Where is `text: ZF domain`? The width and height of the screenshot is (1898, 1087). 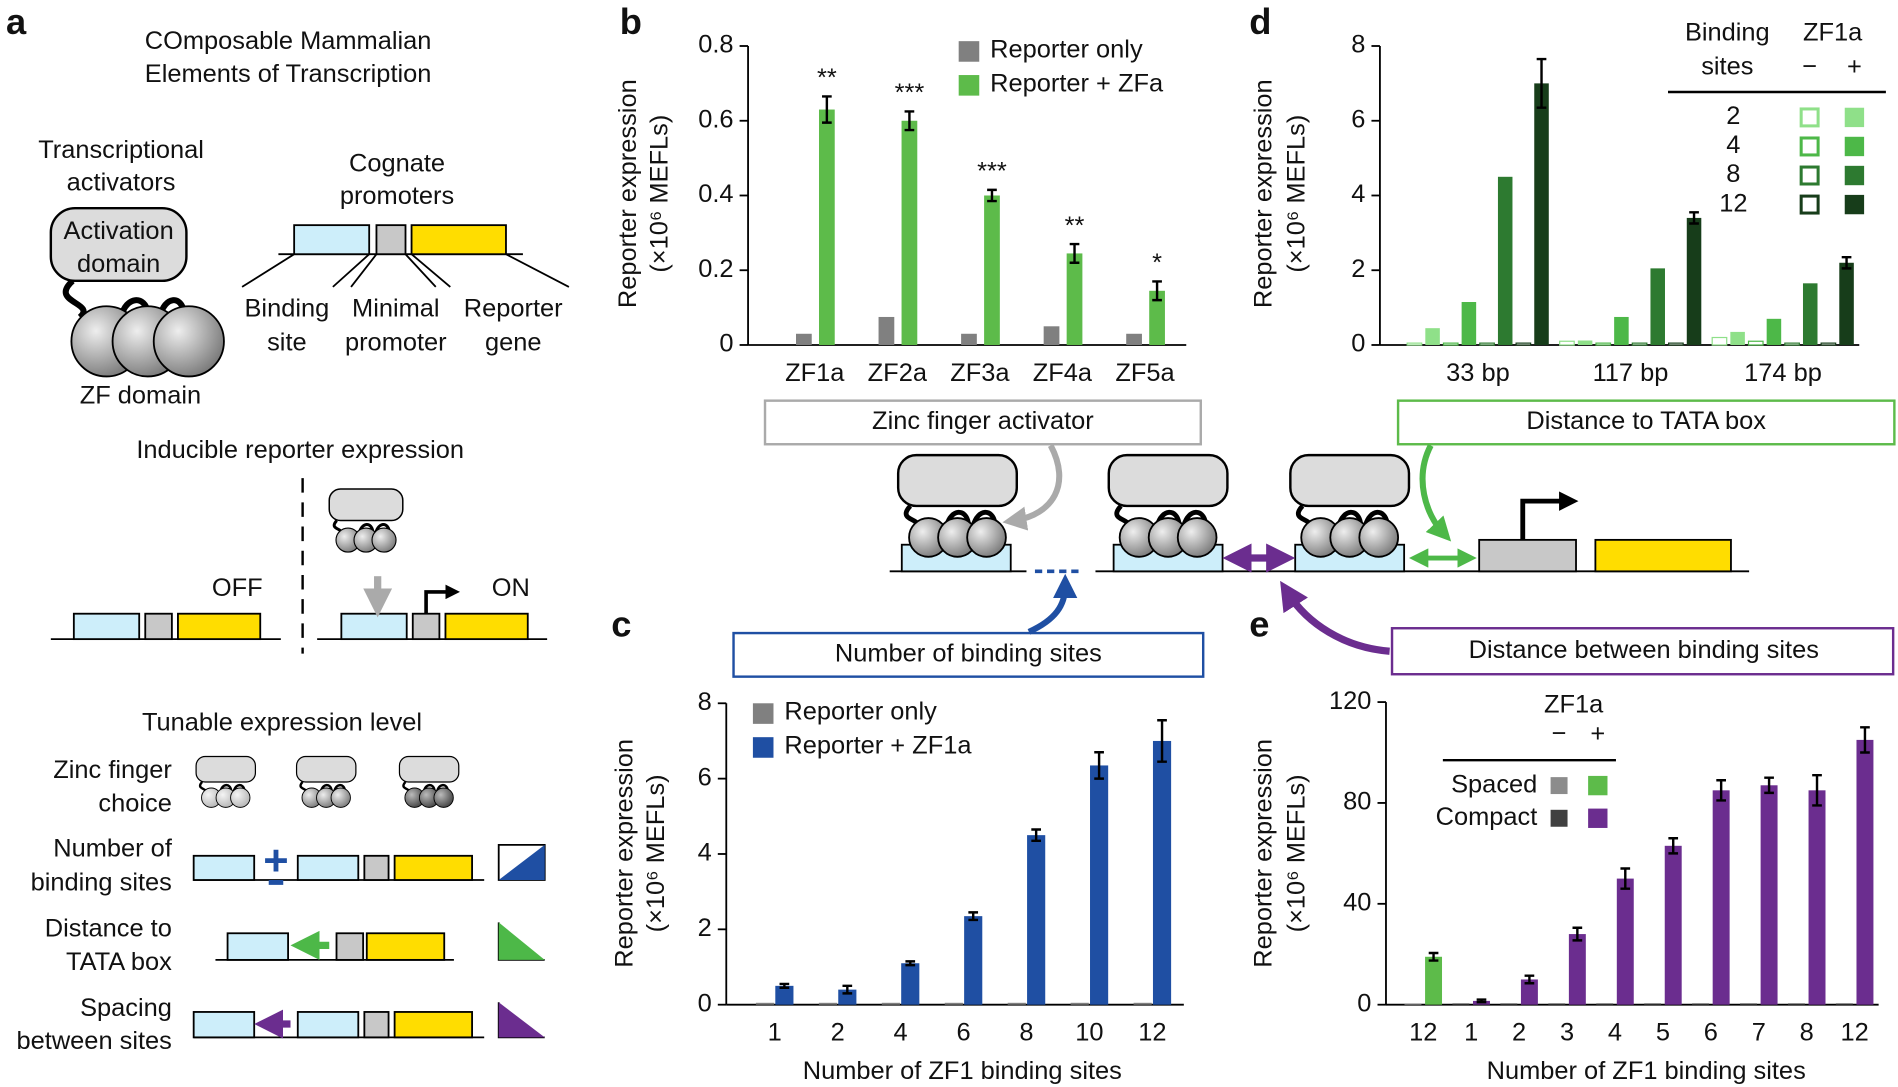
text: ZF domain is located at coordinates (140, 396).